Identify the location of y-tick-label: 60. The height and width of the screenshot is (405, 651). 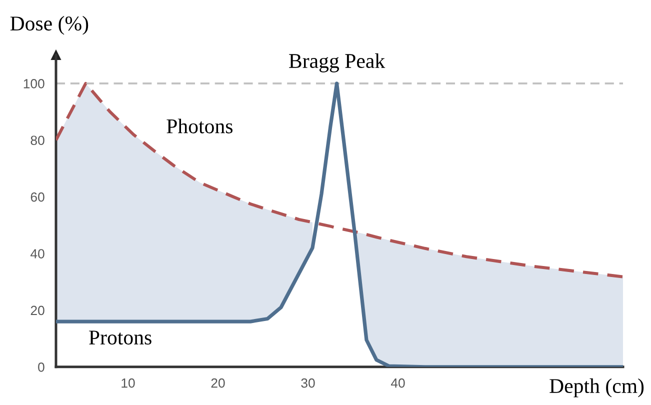
(37, 197).